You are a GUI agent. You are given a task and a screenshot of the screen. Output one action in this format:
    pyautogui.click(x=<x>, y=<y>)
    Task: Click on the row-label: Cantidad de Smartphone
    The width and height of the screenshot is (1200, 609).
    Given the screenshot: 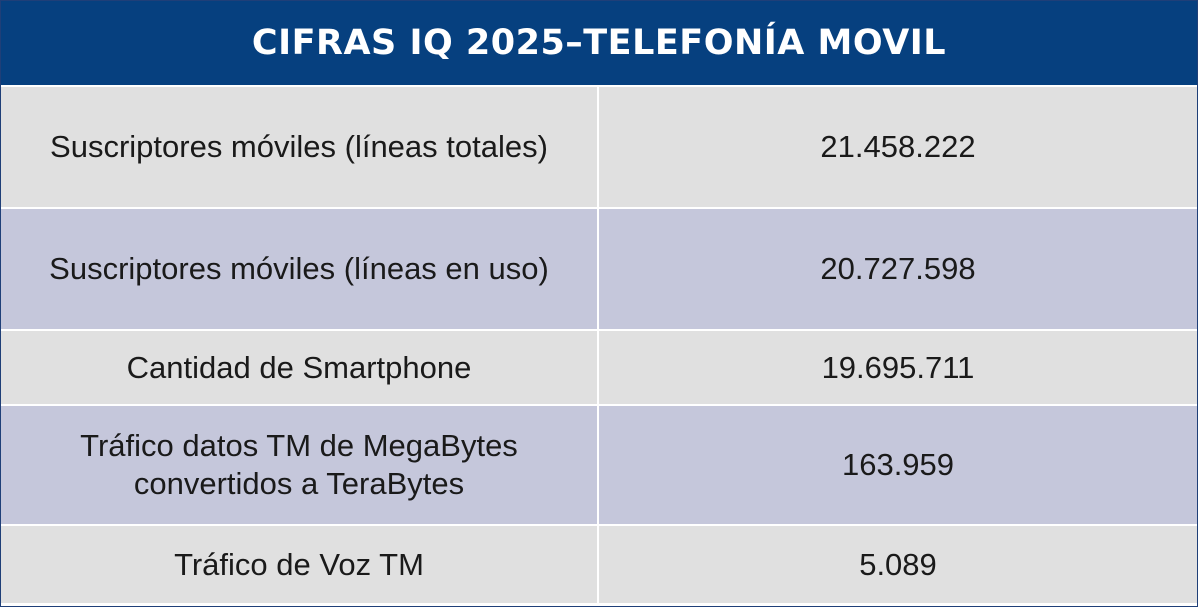 What is the action you would take?
    pyautogui.click(x=300, y=367)
    